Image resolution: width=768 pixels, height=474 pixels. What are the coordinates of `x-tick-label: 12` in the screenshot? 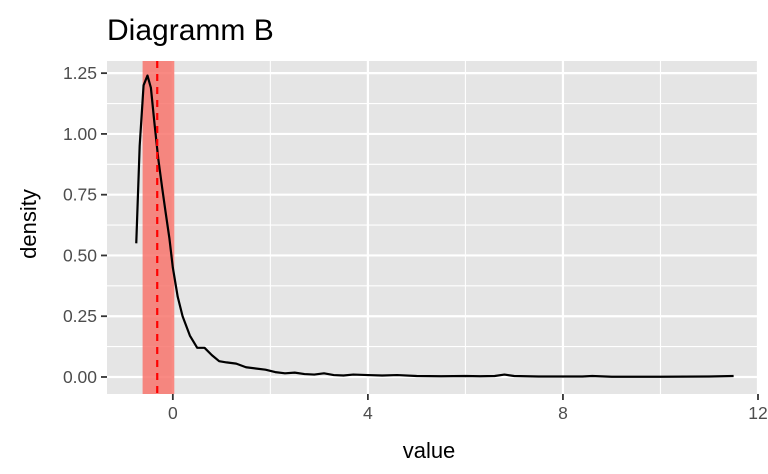 It's located at (757, 413).